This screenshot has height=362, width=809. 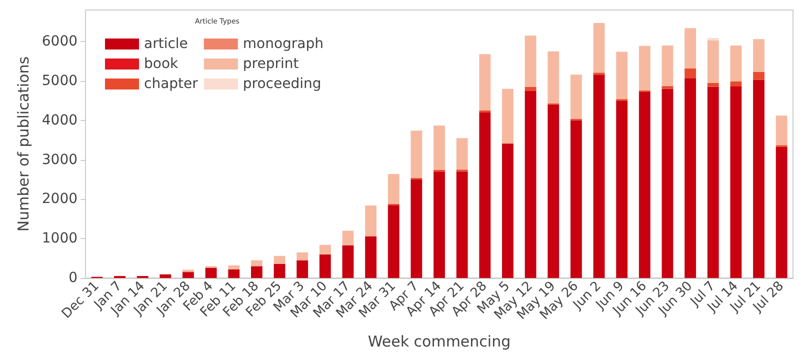 What do you see at coordinates (60, 199) in the screenshot?
I see `y-tick-label: 2000` at bounding box center [60, 199].